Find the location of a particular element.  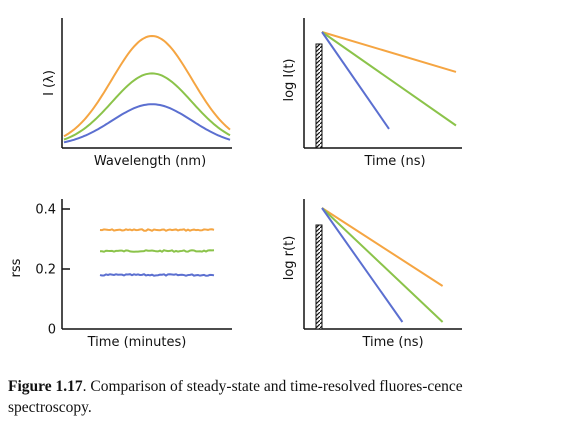

y-axis-label: I (λ) is located at coordinates (49, 83).